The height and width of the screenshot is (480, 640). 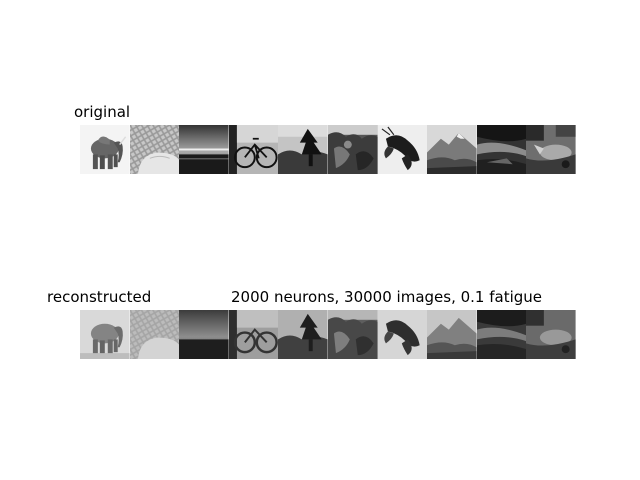 I want to click on original-title: original, so click(x=102, y=112).